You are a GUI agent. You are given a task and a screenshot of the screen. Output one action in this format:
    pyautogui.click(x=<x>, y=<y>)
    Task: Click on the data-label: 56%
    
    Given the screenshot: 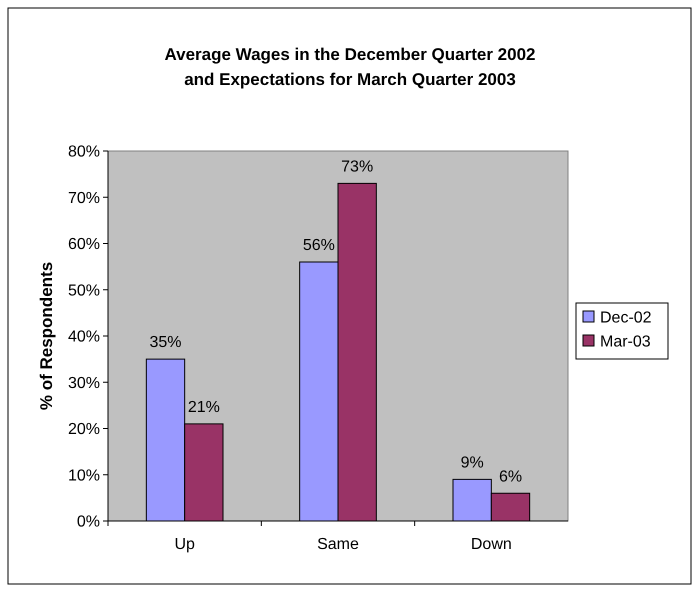 What is the action you would take?
    pyautogui.click(x=318, y=245)
    